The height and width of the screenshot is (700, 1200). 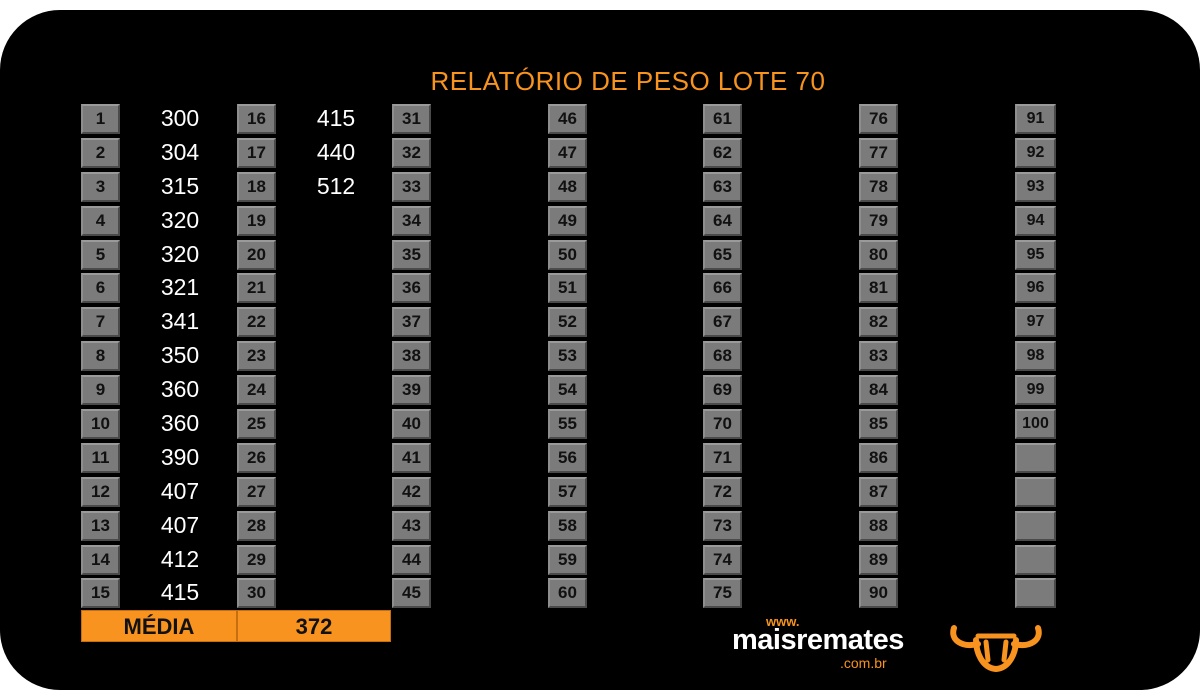 What do you see at coordinates (722, 424) in the screenshot?
I see `lot-number: 70` at bounding box center [722, 424].